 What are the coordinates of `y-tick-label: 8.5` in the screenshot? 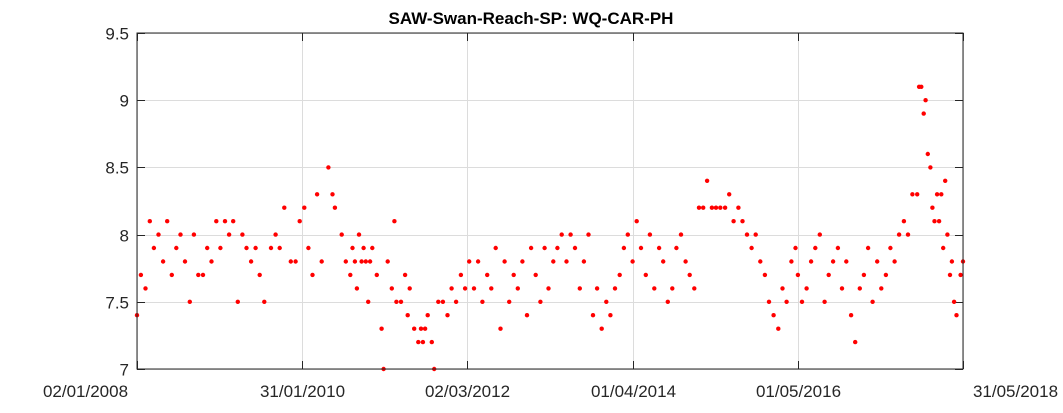 It's located at (117, 168).